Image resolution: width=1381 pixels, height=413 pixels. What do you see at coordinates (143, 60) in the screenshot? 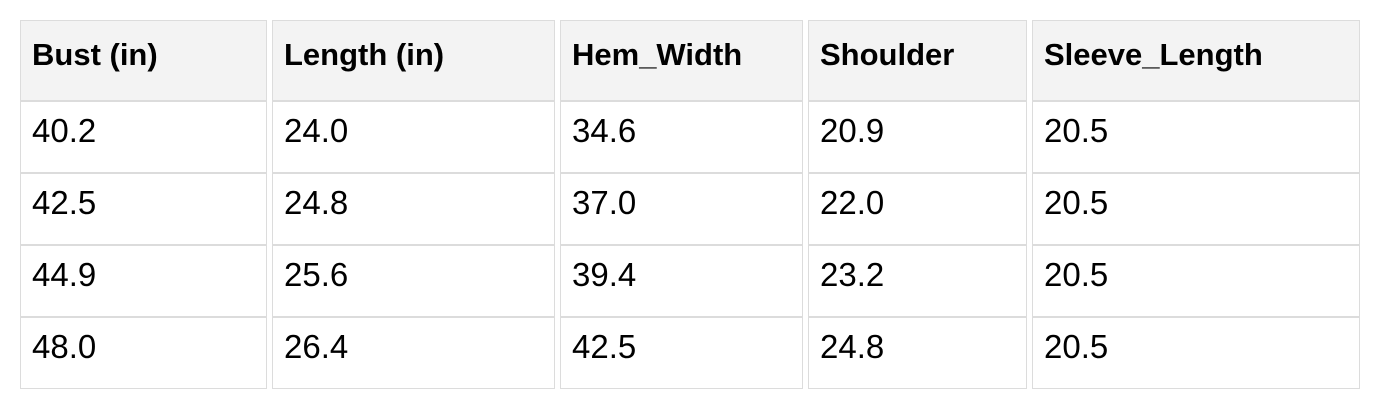
I see `column-header: Bust (in)` at bounding box center [143, 60].